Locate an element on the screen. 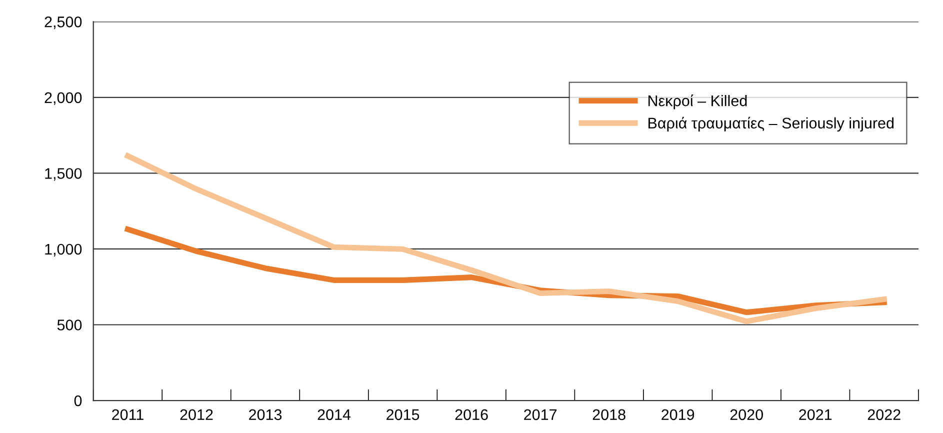 The height and width of the screenshot is (433, 943). x-tick-label: 2014 is located at coordinates (334, 414).